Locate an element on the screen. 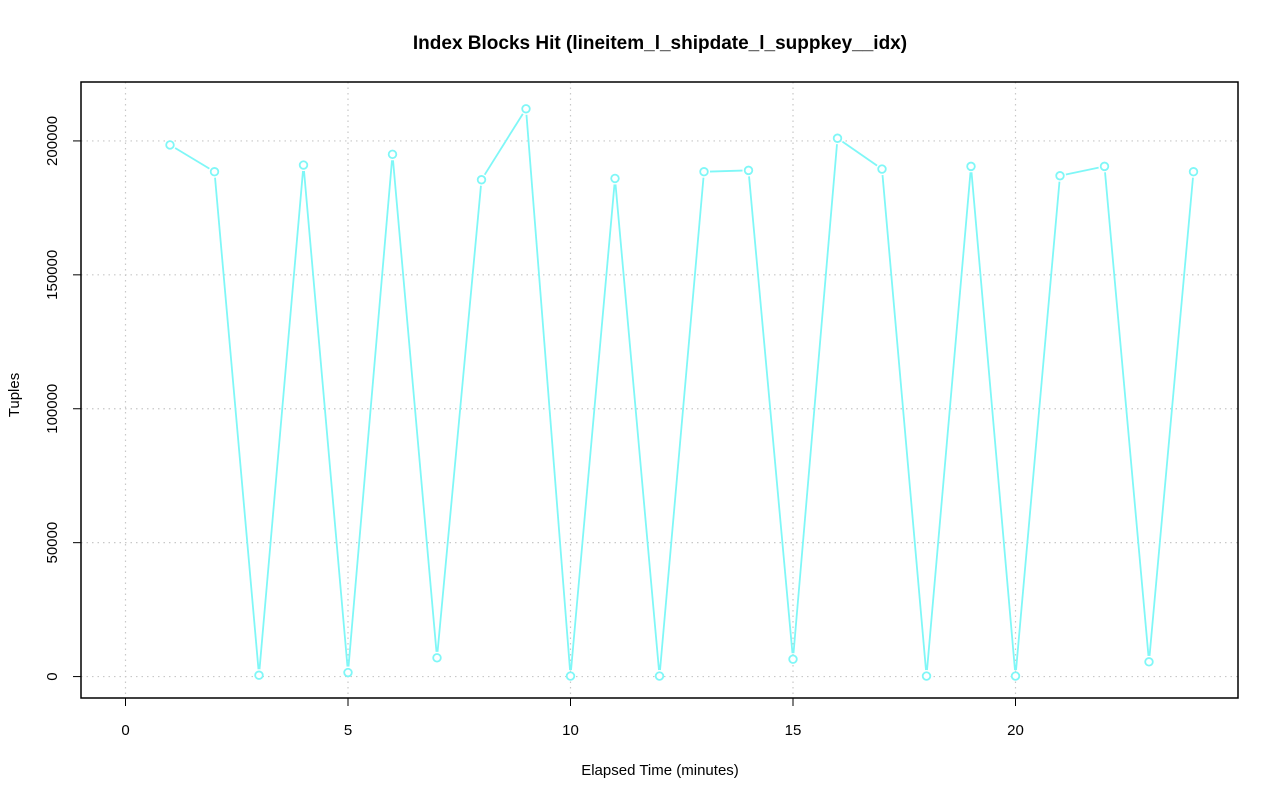 This screenshot has height=801, width=1280. y-axis: 0 50000 100000 150000 200000 is located at coordinates (62, 398).